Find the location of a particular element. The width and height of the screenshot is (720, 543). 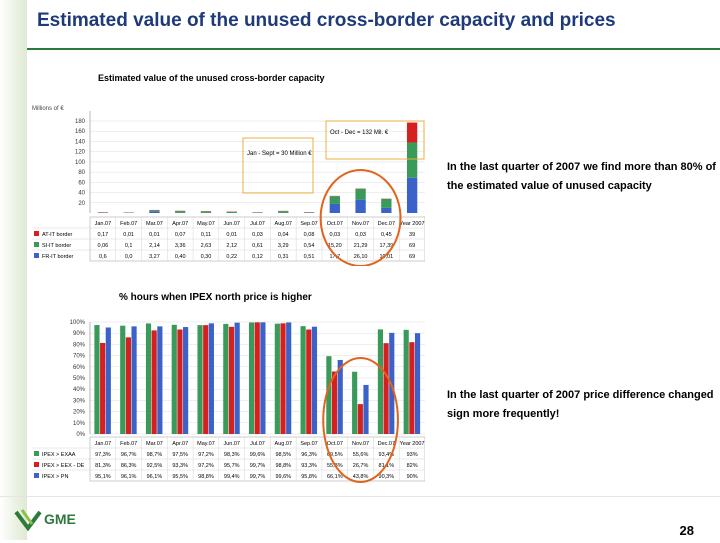

chart1-data-label: 2,63 is located at coordinates (206, 246).